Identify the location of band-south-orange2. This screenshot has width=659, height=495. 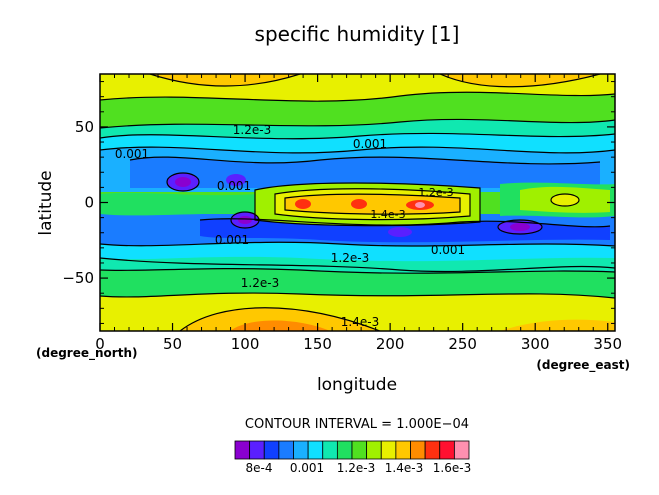
(280, 325).